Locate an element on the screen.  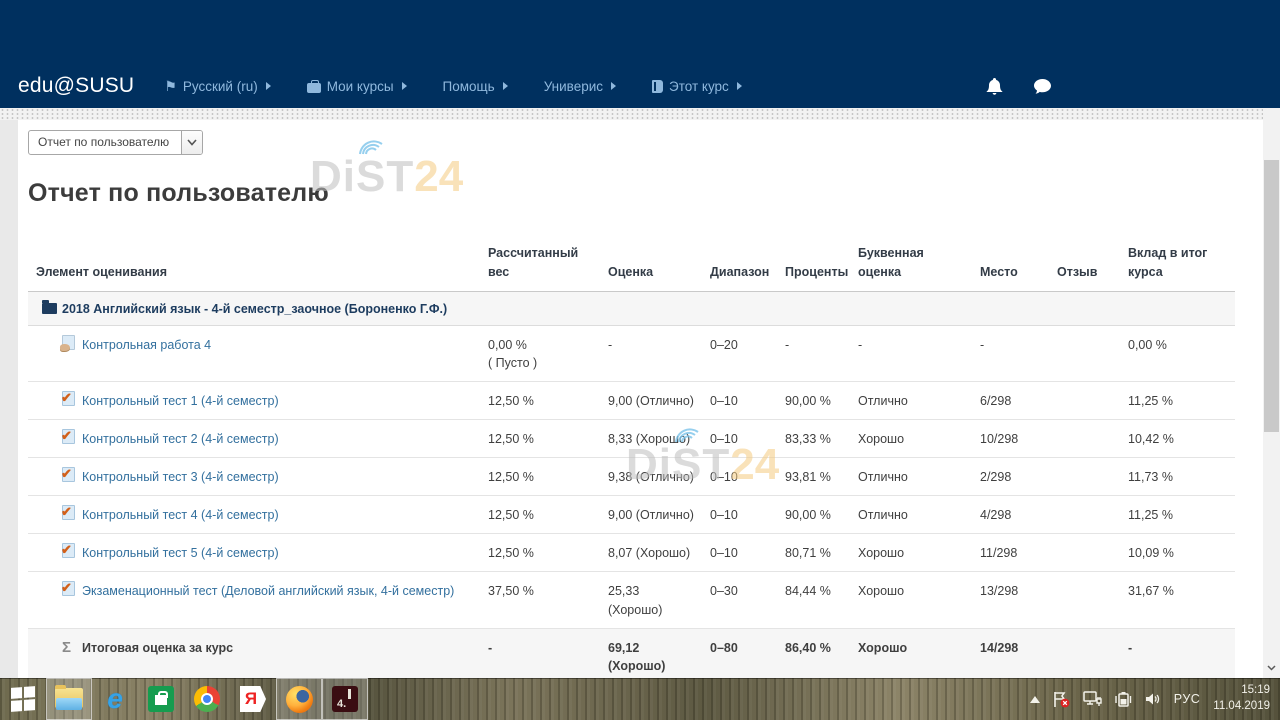
grade-item-link: Контрольный тест 5 (4-й семестр) is located at coordinates (180, 553).